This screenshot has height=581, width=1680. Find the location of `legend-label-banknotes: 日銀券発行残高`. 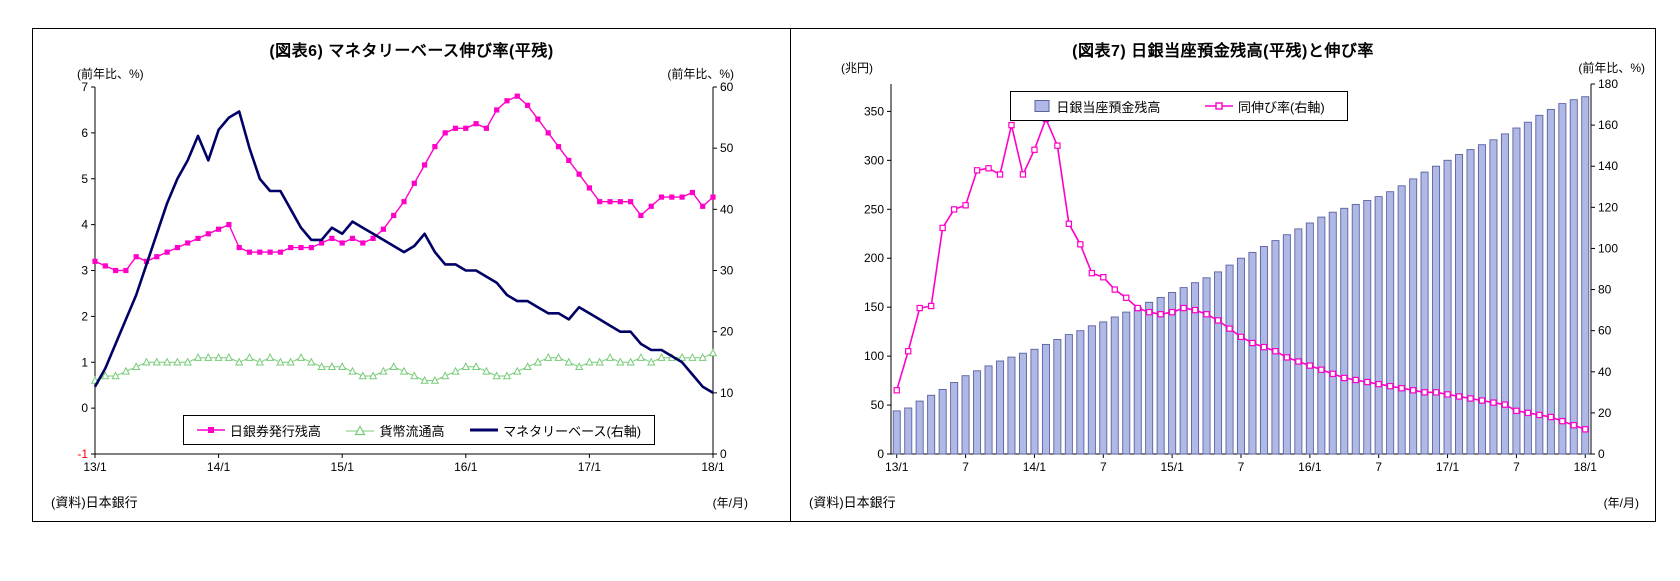

legend-label-banknotes: 日銀券発行残高 is located at coordinates (275, 431).